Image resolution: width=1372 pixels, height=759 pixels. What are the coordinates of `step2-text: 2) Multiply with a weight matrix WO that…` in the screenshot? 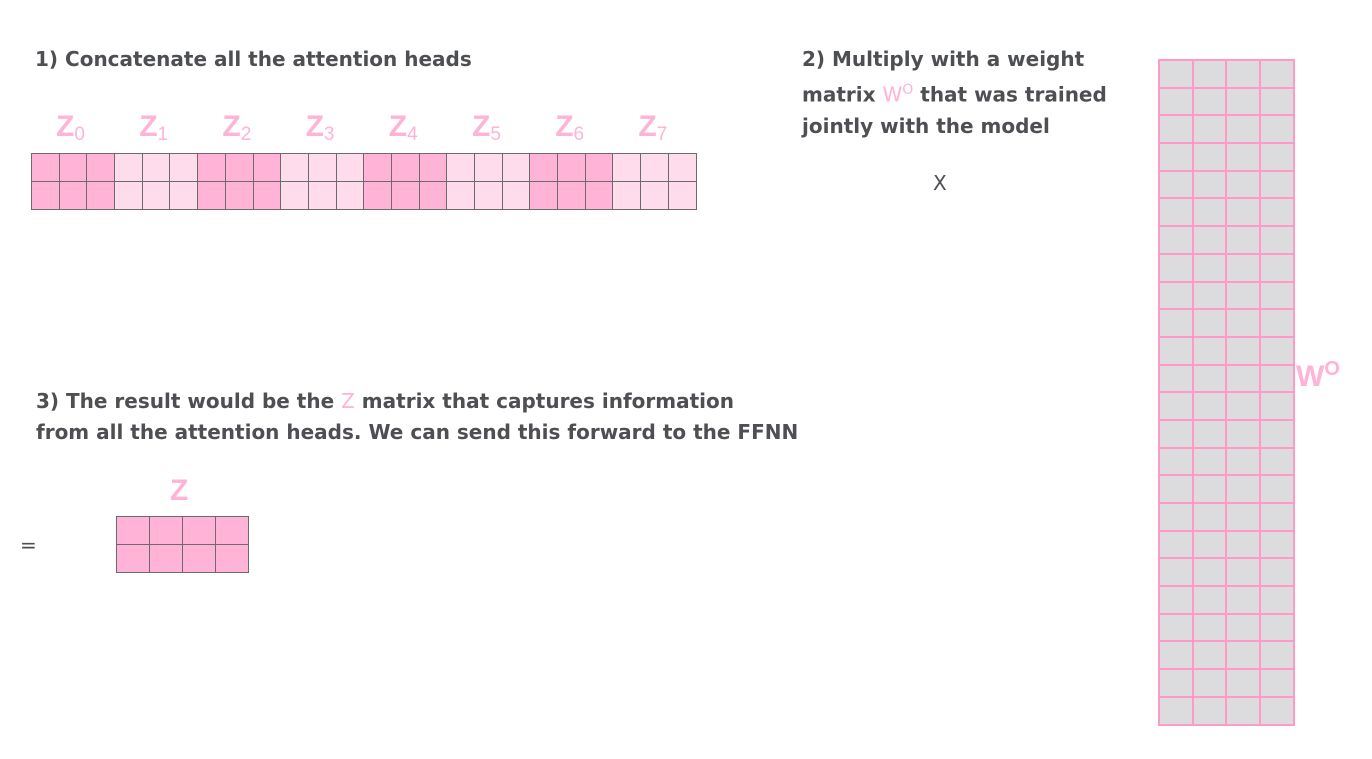 It's located at (954, 93).